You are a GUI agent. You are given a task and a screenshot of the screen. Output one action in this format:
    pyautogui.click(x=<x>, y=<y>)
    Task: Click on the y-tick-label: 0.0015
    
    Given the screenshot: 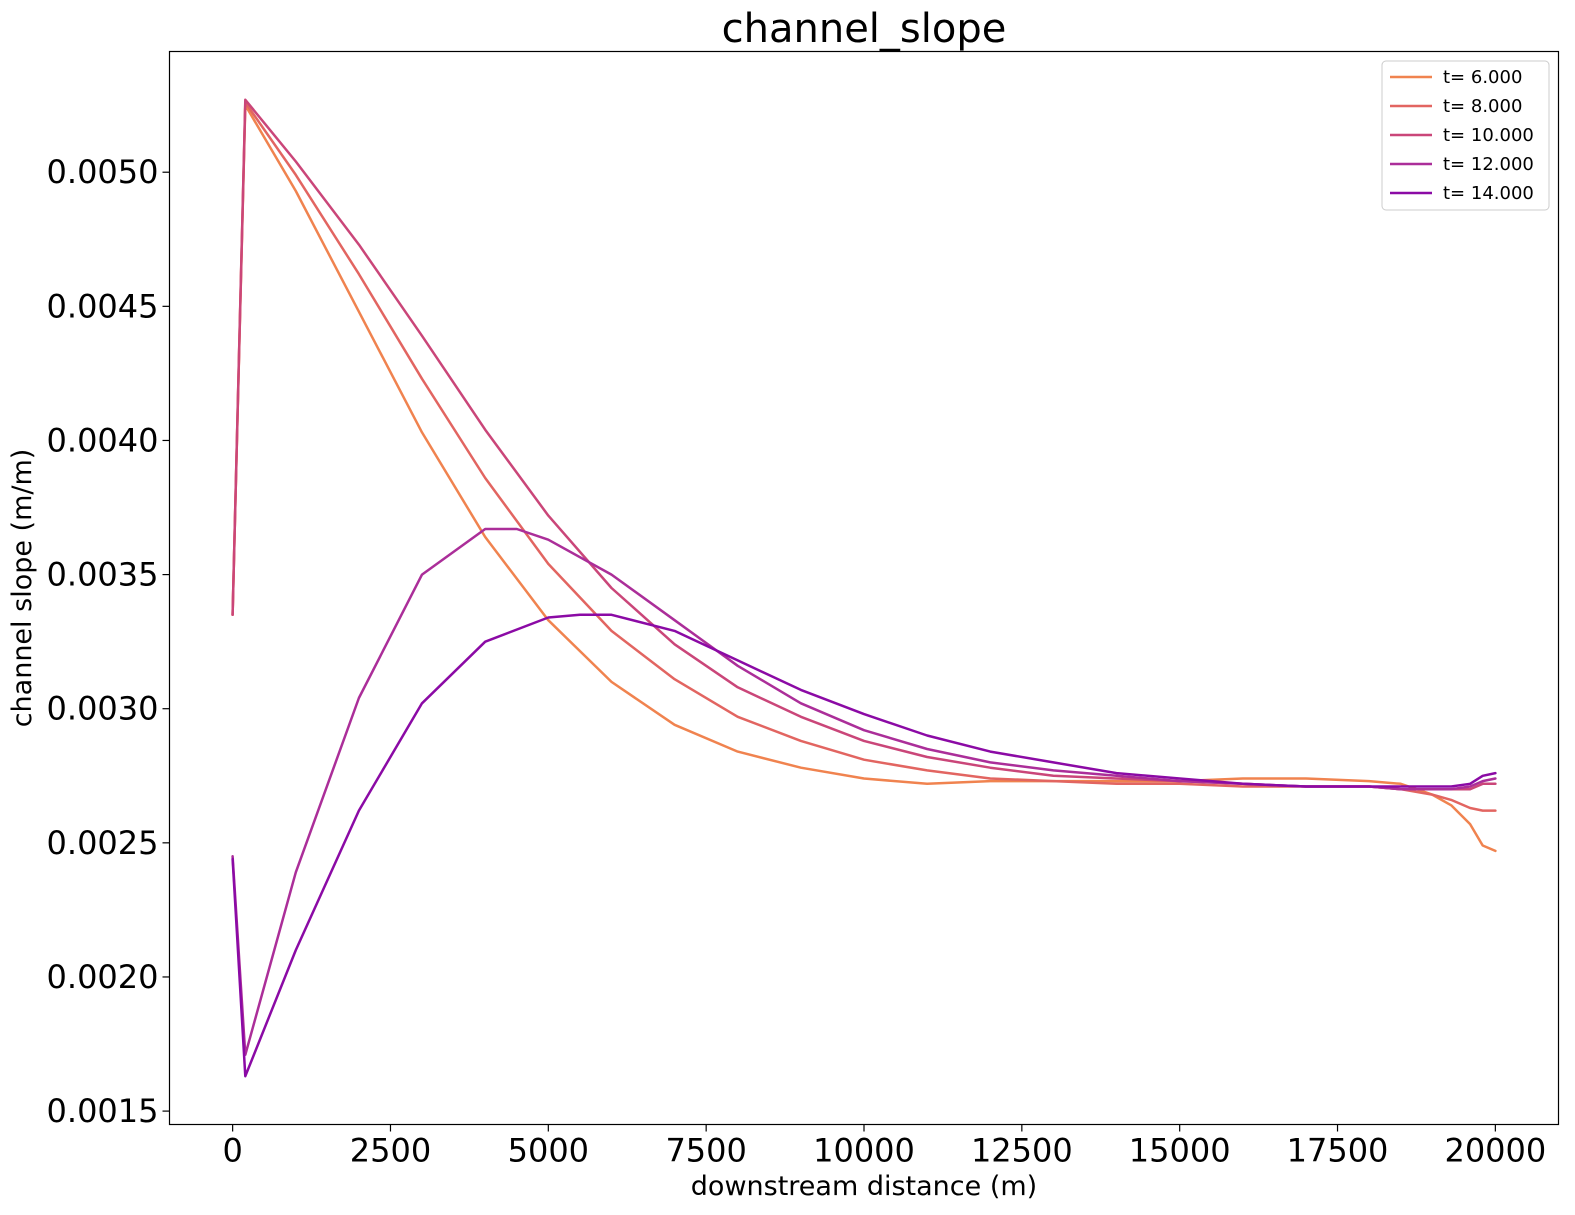 What is the action you would take?
    pyautogui.click(x=103, y=1111)
    